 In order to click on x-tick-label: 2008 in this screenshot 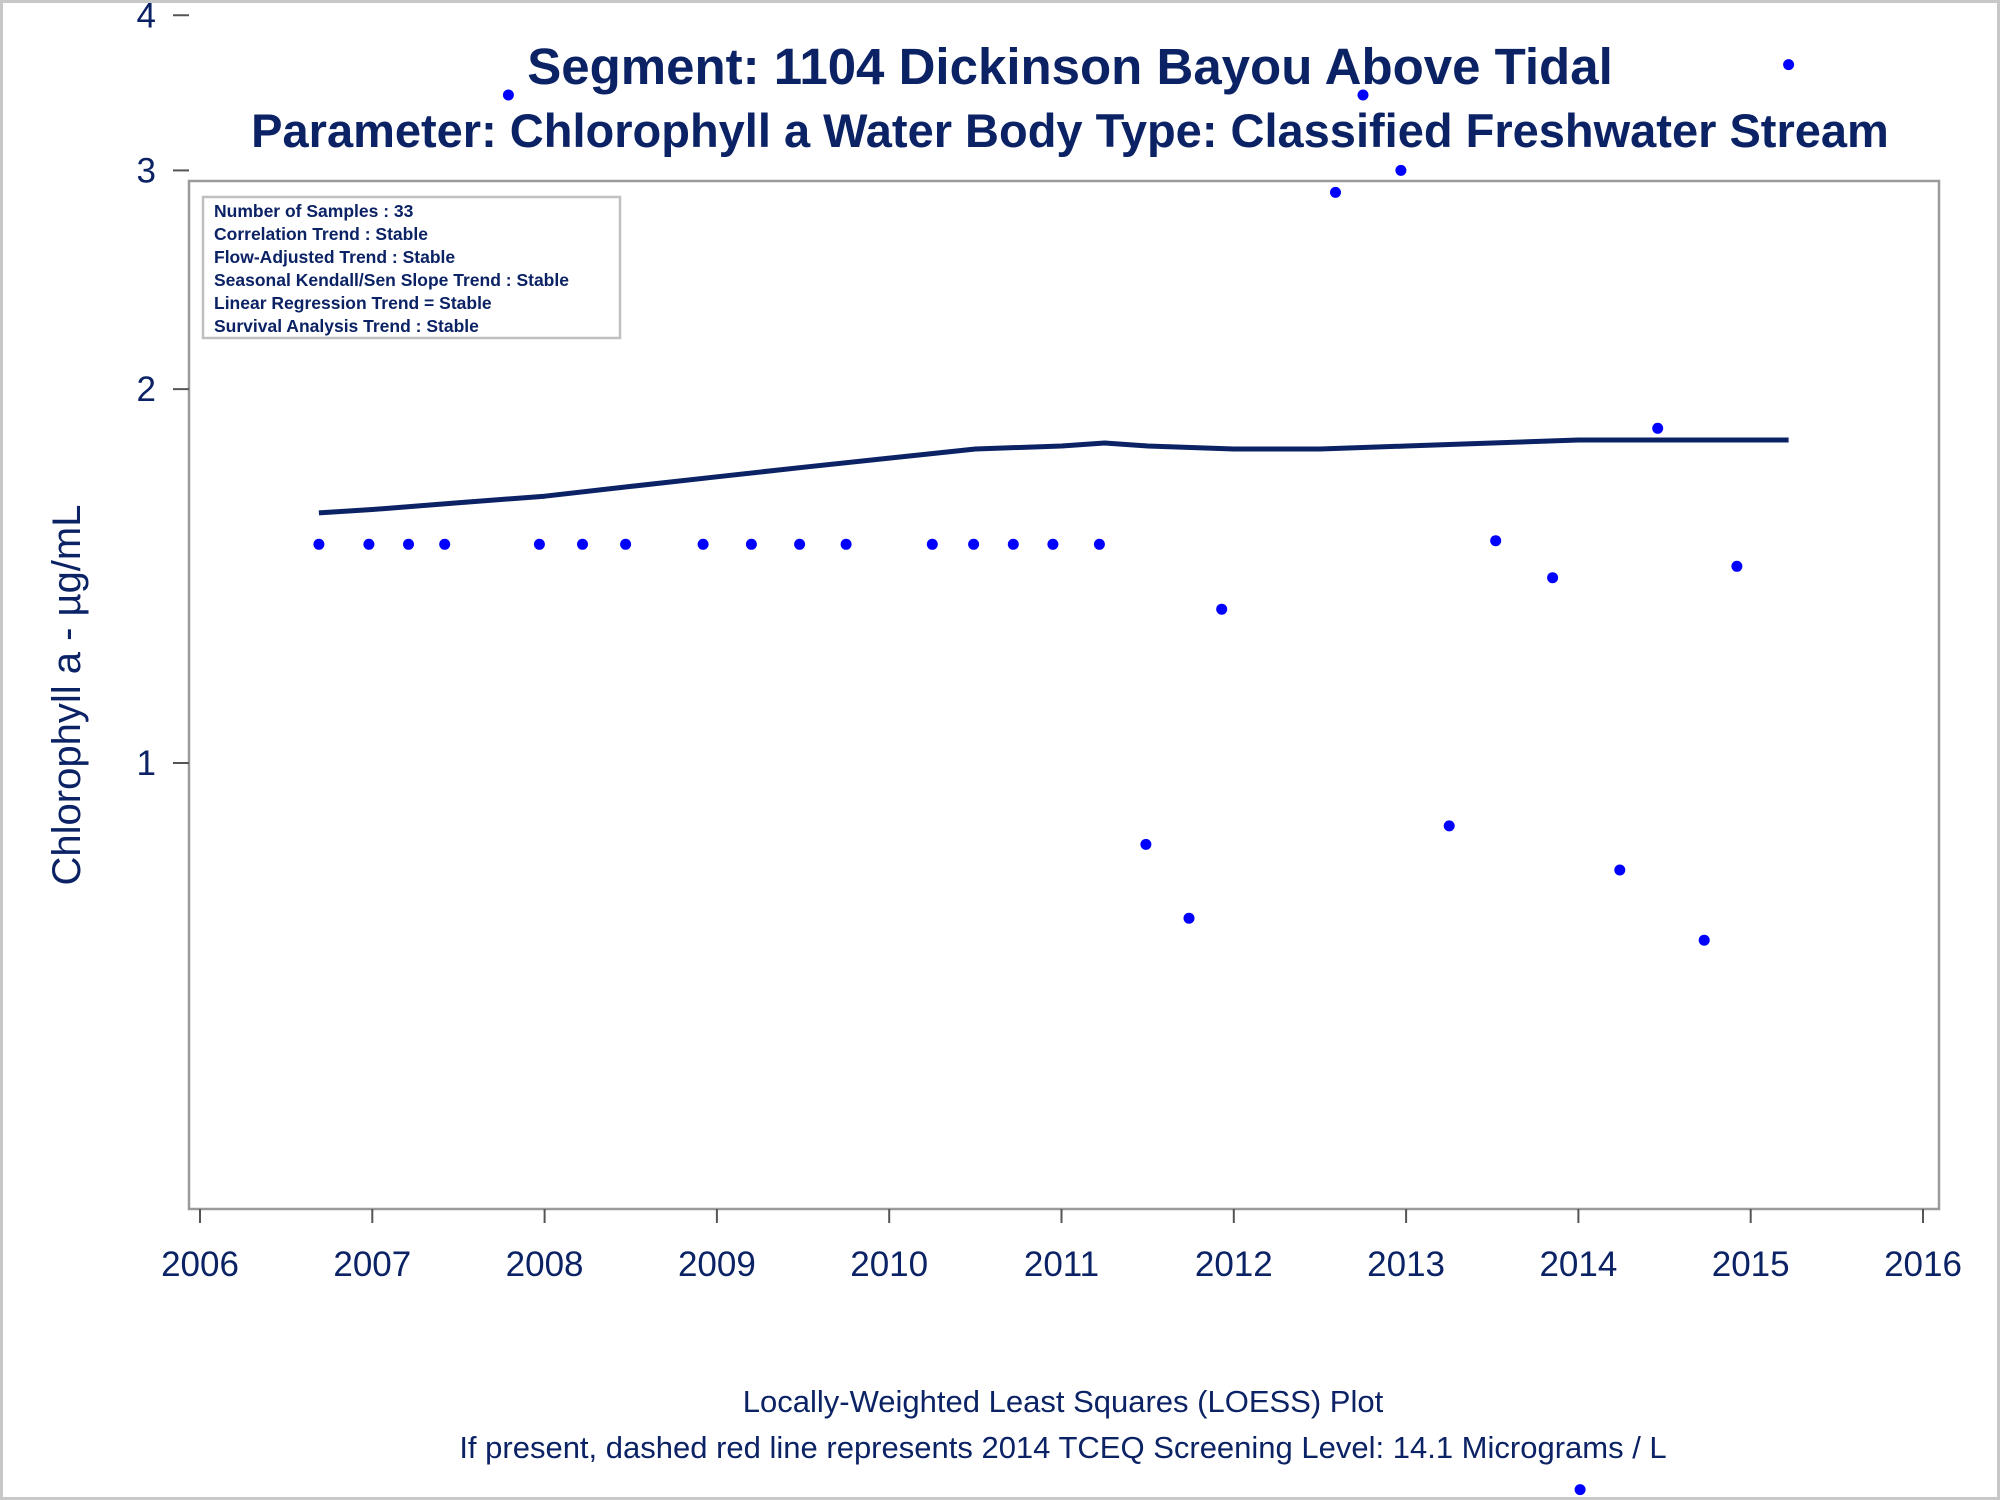, I will do `click(545, 1264)`.